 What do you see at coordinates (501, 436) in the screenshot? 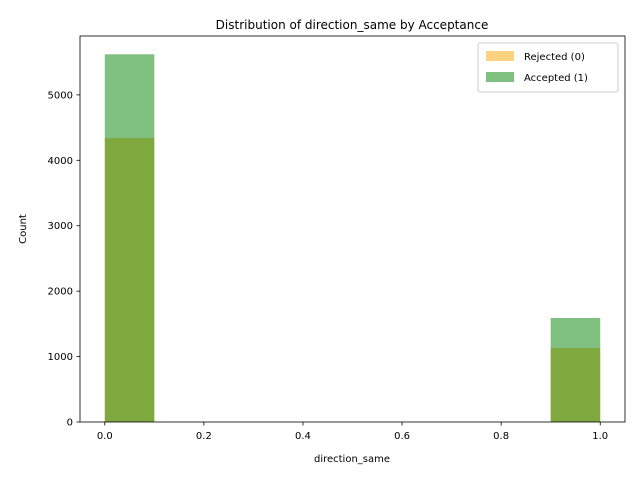
I see `x-tick-label: 0.8` at bounding box center [501, 436].